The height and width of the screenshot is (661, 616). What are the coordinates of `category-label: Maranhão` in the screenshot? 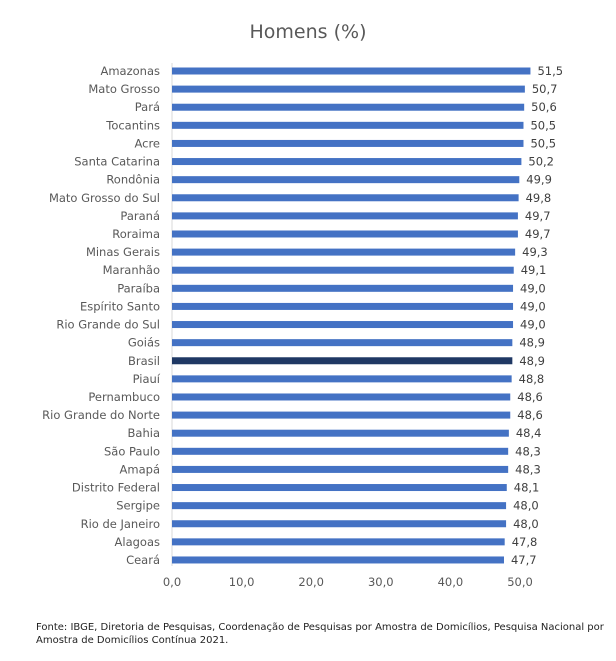 It's located at (131, 270).